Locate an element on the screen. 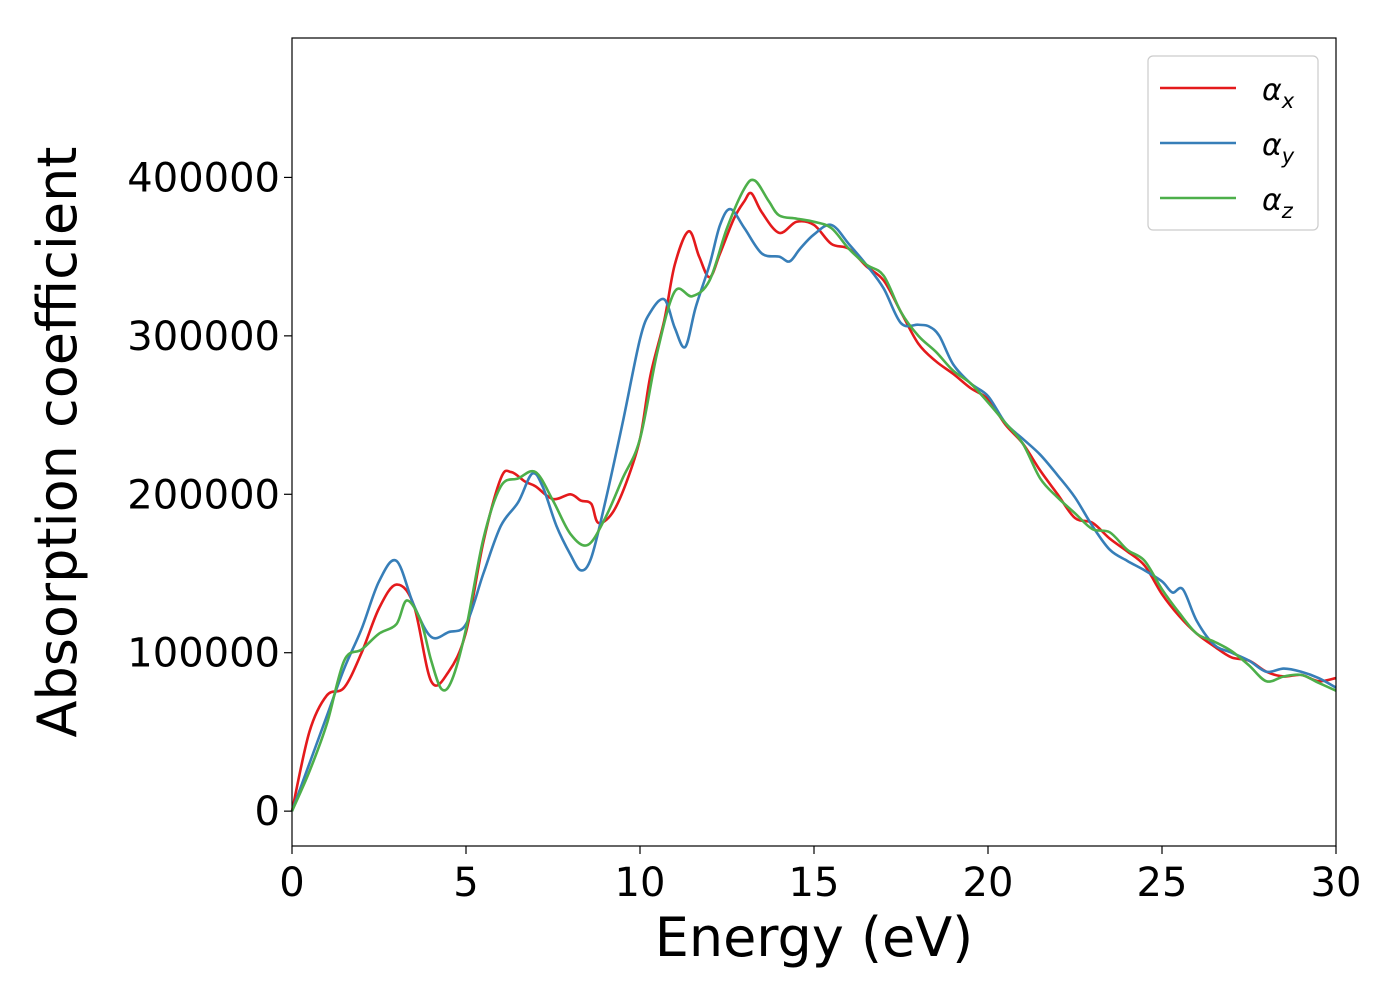 The width and height of the screenshot is (1400, 1000). legend-label-y: αy is located at coordinates (1278, 148).